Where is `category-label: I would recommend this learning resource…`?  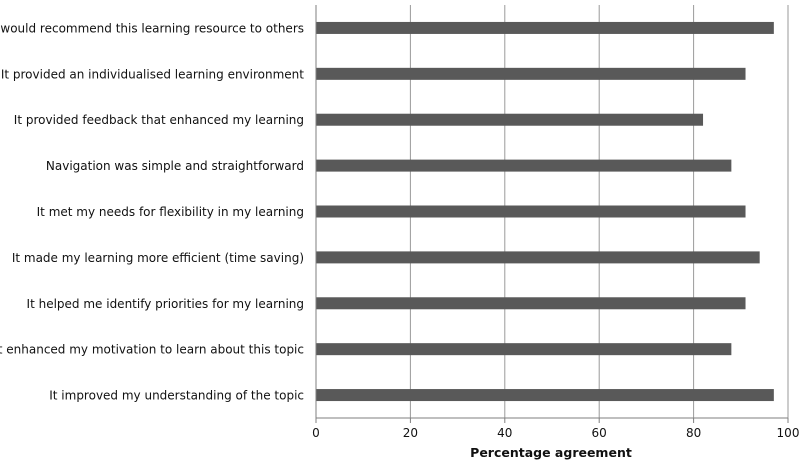 category-label: I would recommend this learning resource… is located at coordinates (152, 28).